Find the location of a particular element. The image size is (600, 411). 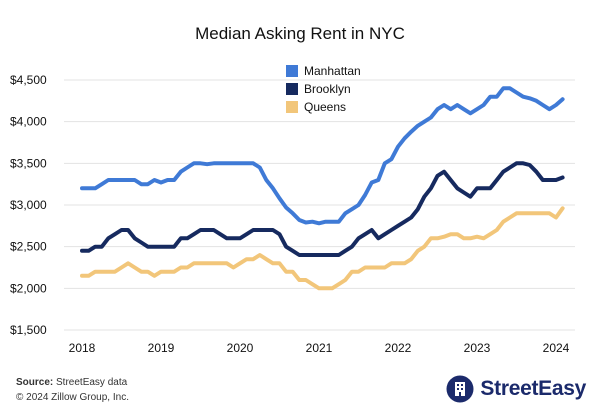

x-tick-label: 2018 is located at coordinates (82, 348).